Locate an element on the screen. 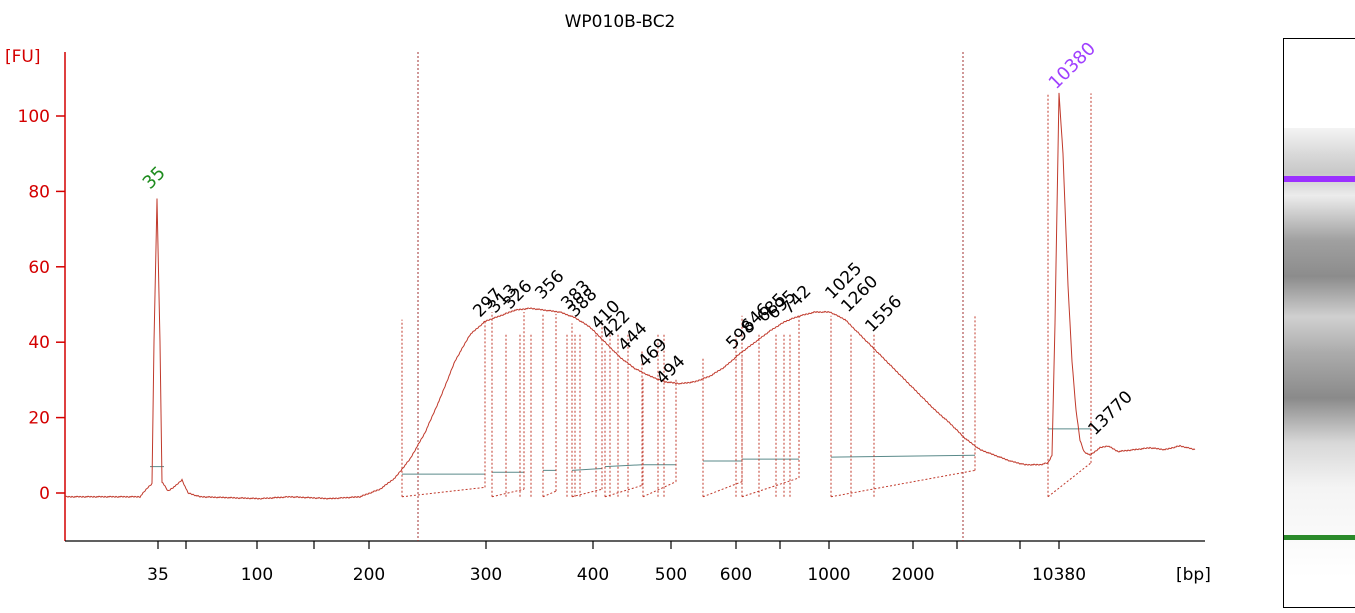  x-tick-label: 10380 is located at coordinates (1059, 575).